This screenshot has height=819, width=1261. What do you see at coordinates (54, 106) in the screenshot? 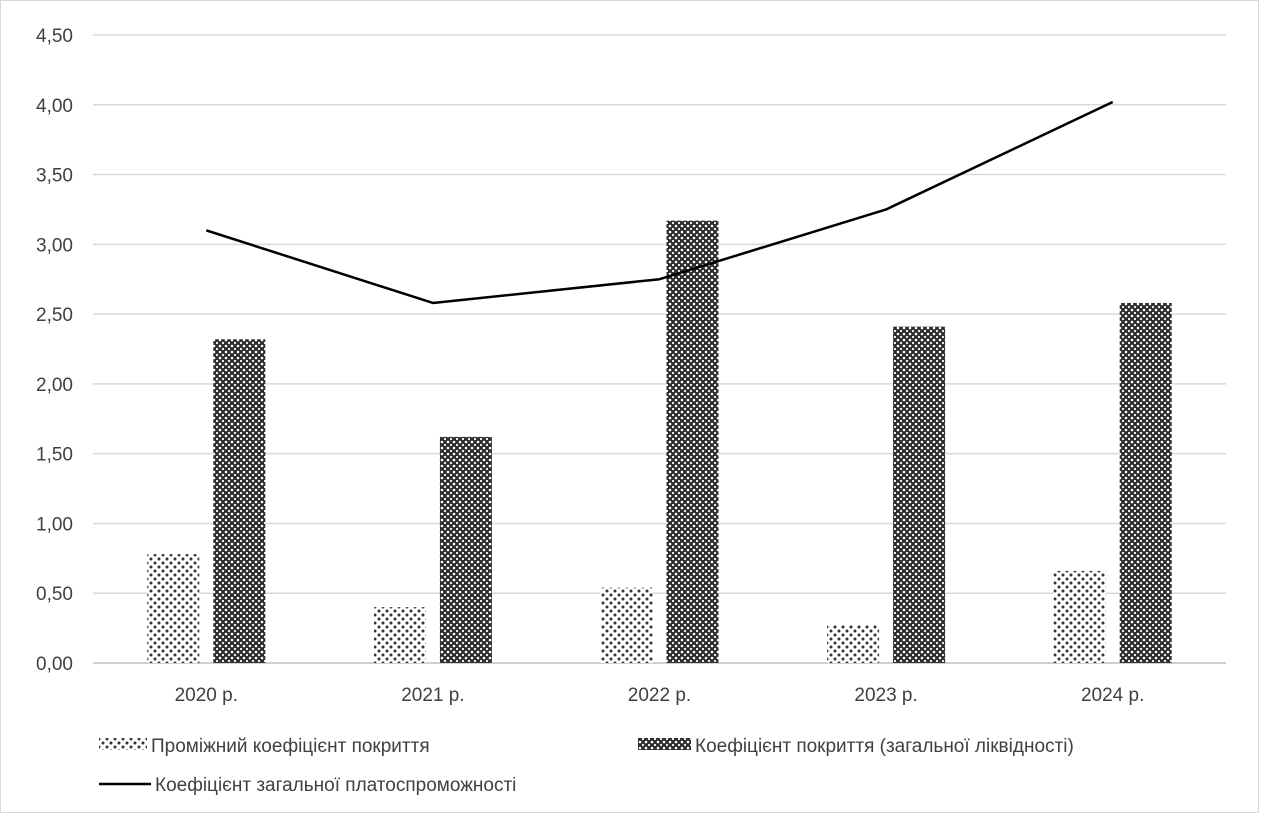
I see `y-tick-label: 4,00` at bounding box center [54, 106].